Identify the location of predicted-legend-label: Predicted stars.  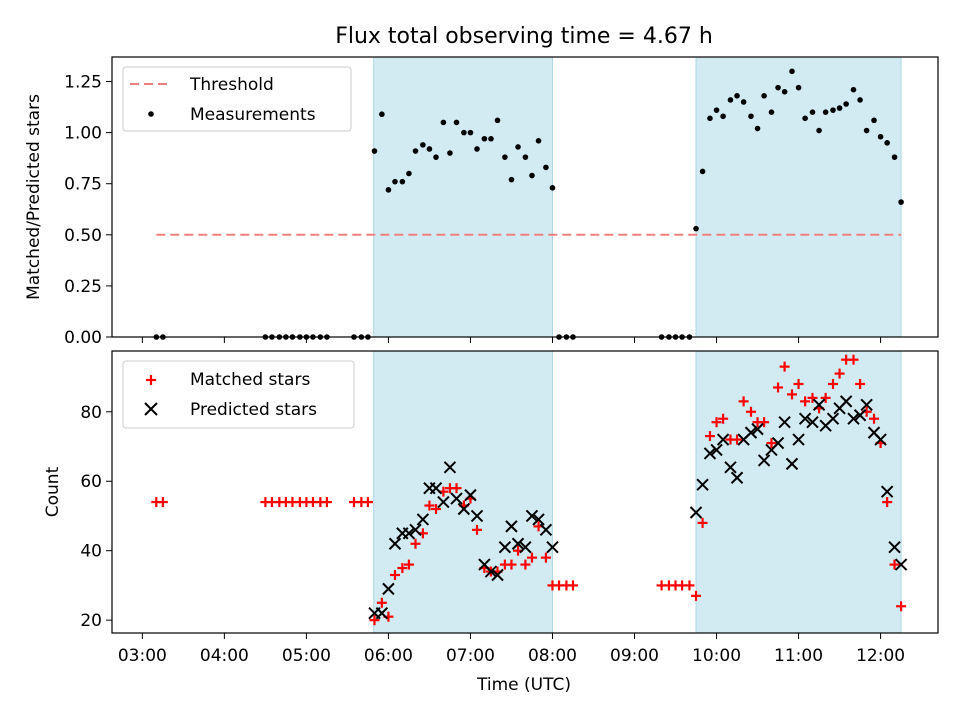
(253, 410).